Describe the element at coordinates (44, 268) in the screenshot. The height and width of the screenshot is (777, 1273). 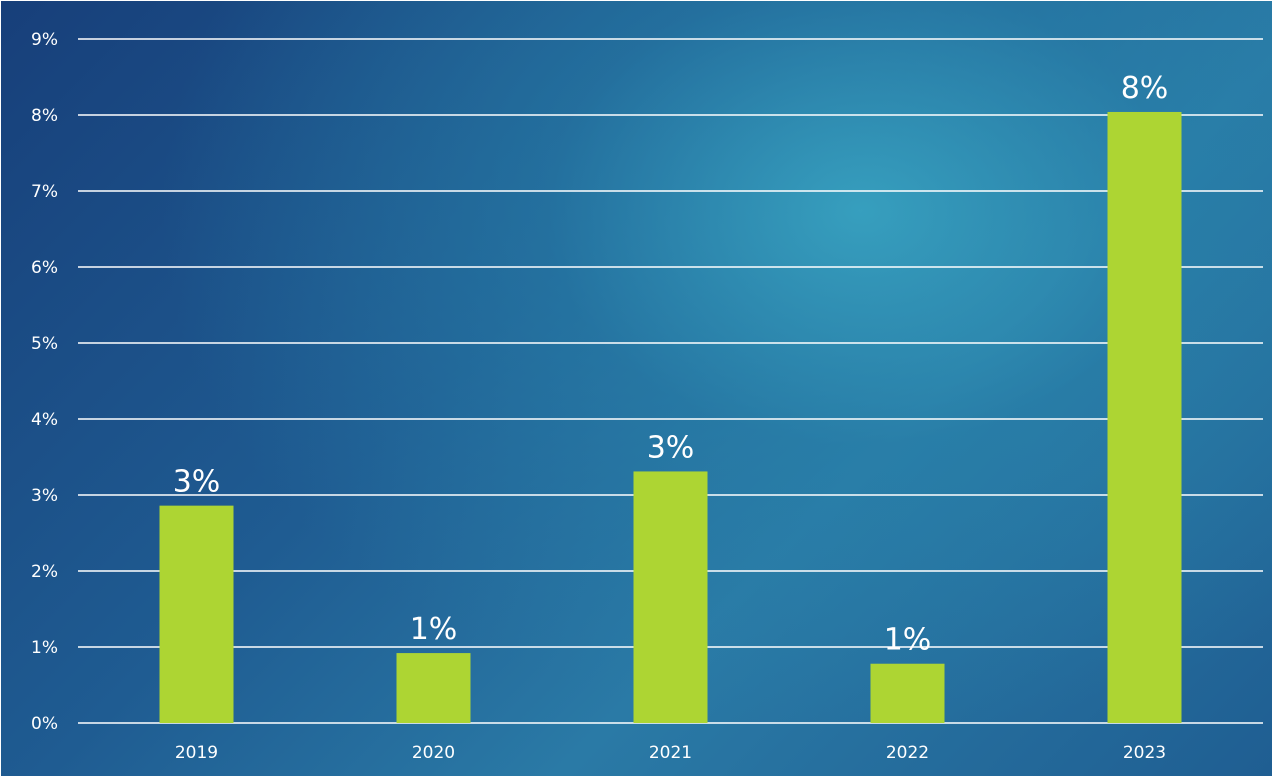
I see `y-tick-label: 6%` at that location.